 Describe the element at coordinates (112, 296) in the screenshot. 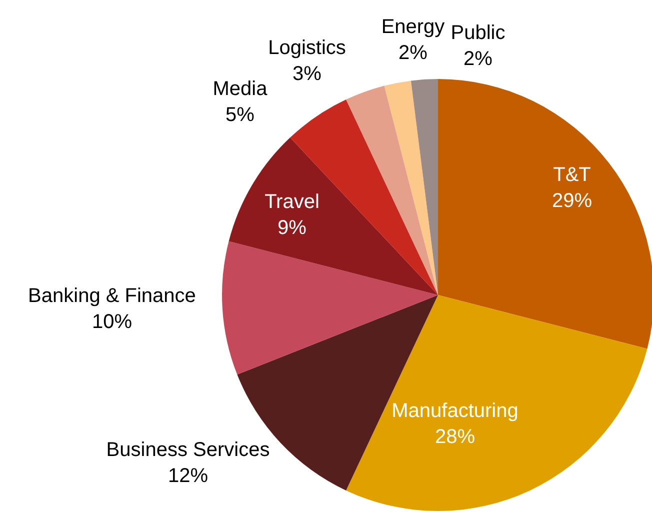

I see `slice-label: Banking & Finance` at that location.